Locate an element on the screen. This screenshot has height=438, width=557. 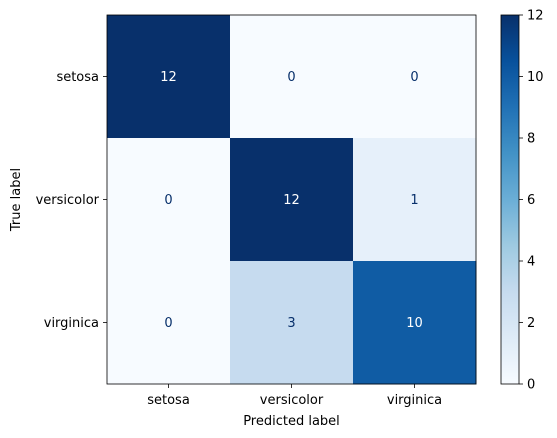
x-axis-ticks: setosa versicolor virginica is located at coordinates (294, 396).